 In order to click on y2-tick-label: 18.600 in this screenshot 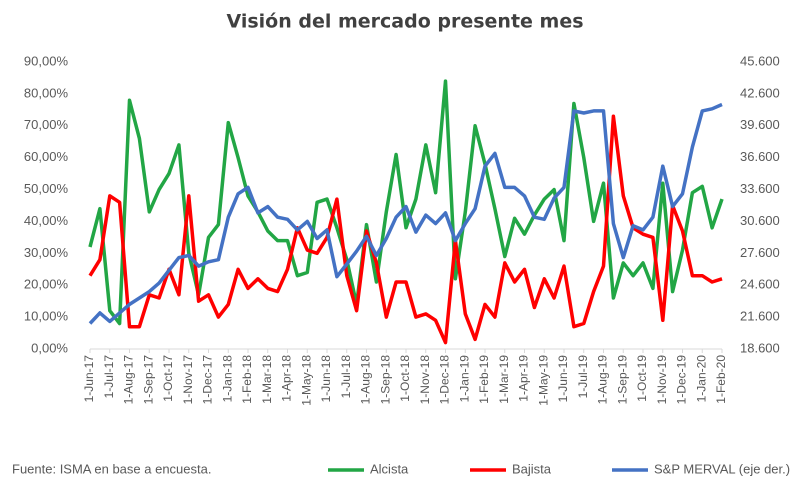, I will do `click(760, 347)`.